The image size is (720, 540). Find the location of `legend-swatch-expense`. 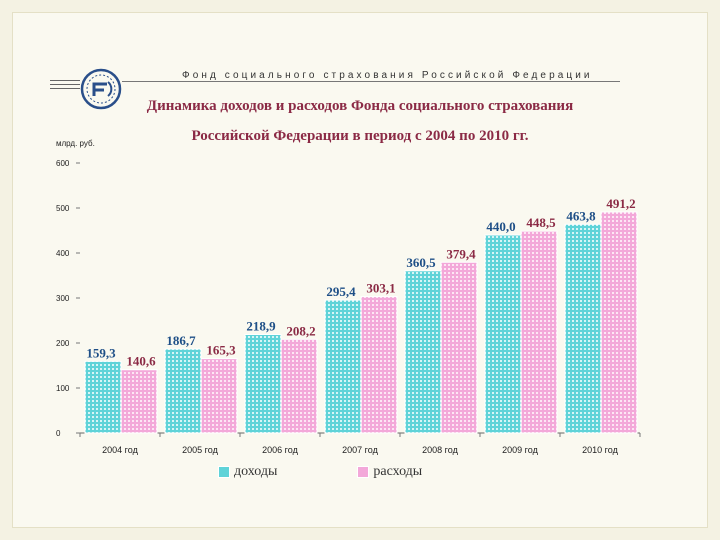

legend-swatch-expense is located at coordinates (363, 472).